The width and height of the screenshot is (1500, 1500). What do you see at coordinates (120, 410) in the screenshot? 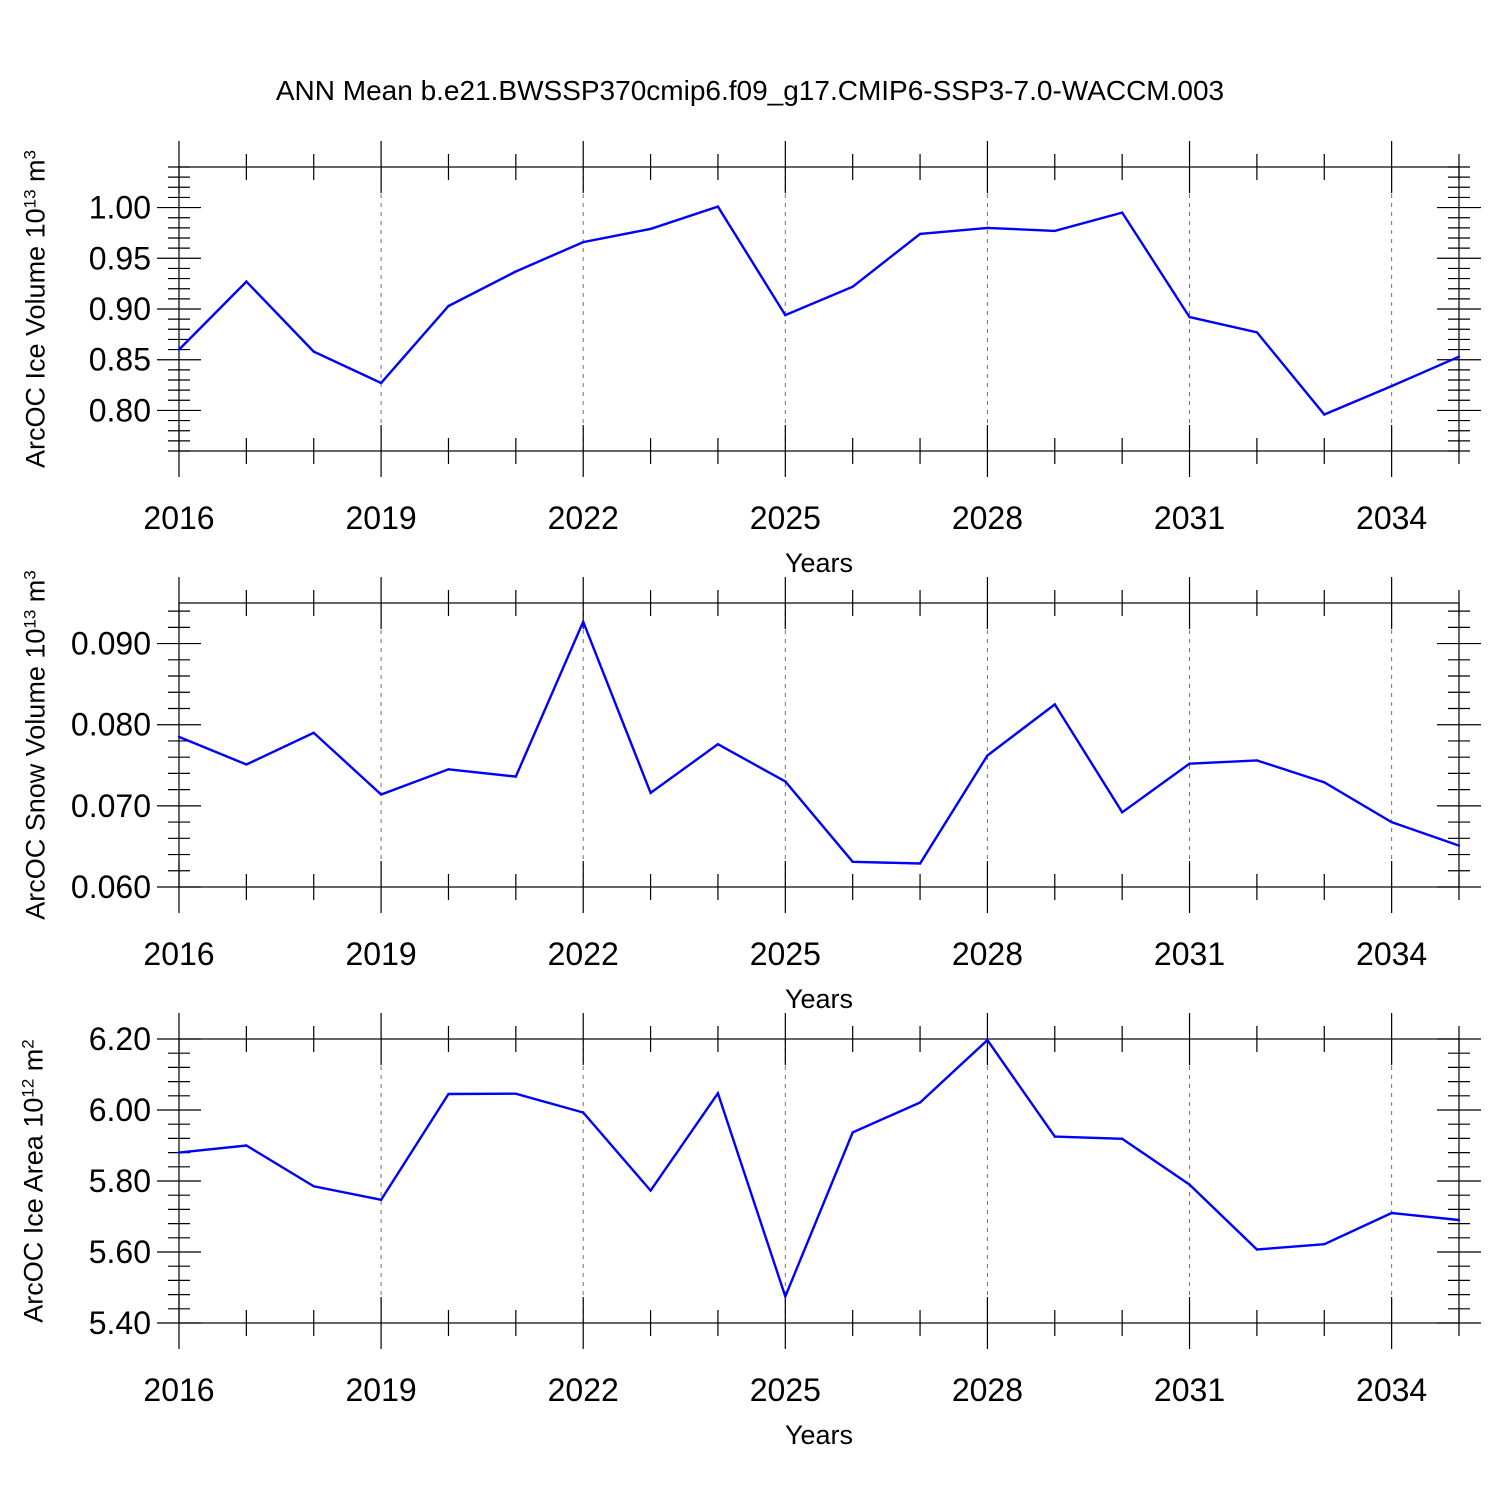
I see `y-tick-label: 0.80` at bounding box center [120, 410].